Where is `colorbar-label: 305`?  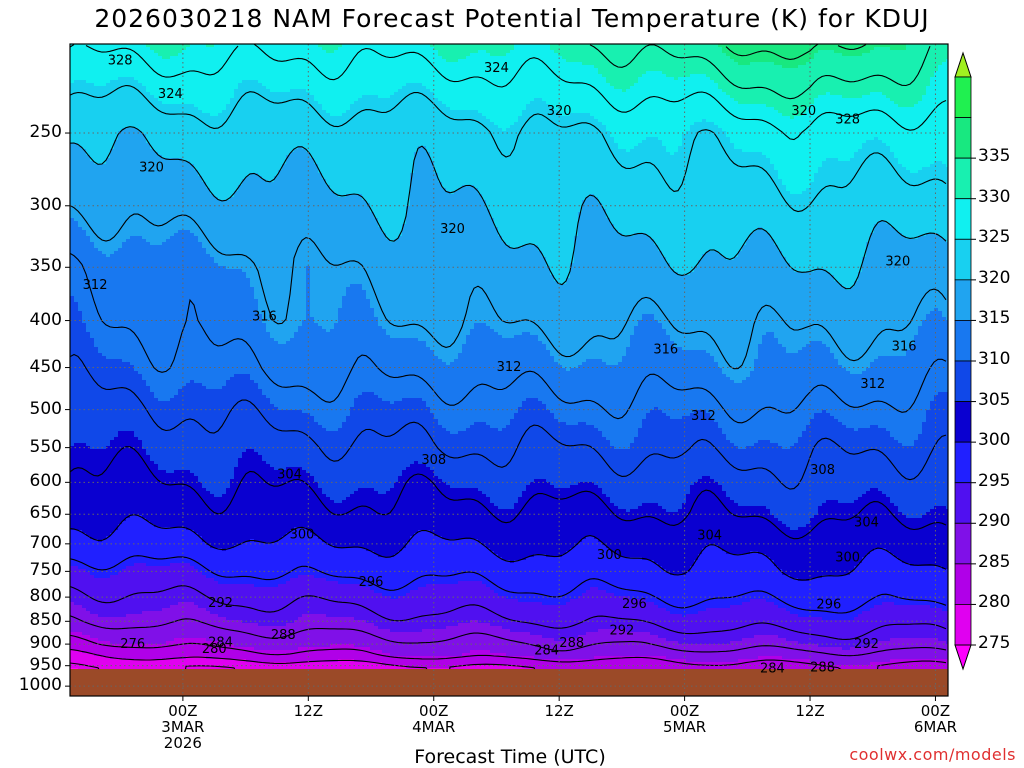 colorbar-label: 305 is located at coordinates (994, 399).